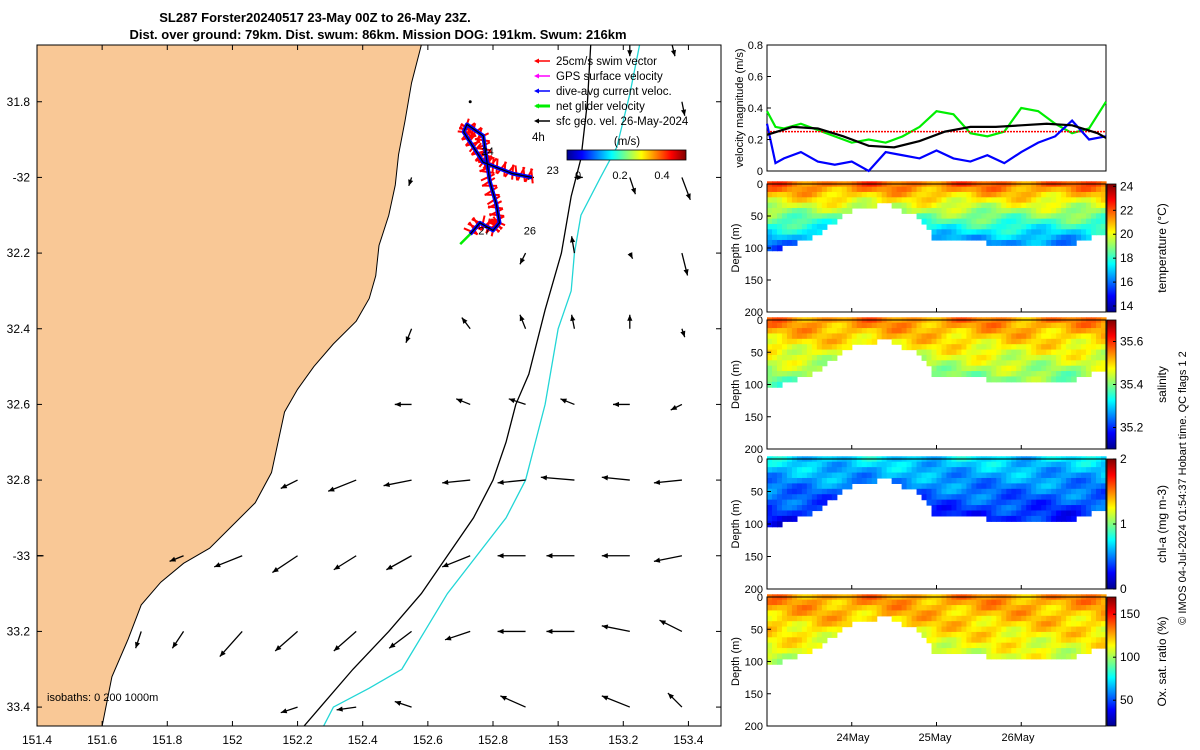 This screenshot has height=750, width=1200. Describe the element at coordinates (1111, 248) in the screenshot. I see `section-colorbar` at that location.